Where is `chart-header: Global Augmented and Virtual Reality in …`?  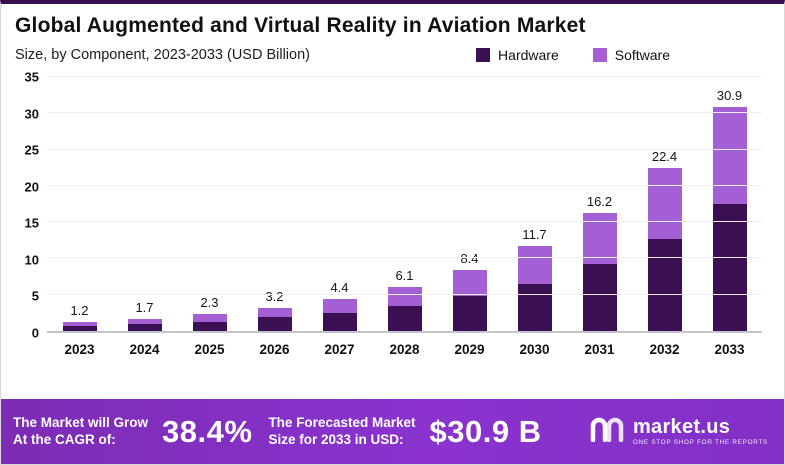
chart-header: Global Augmented and Virtual Reality in … is located at coordinates (392, 33).